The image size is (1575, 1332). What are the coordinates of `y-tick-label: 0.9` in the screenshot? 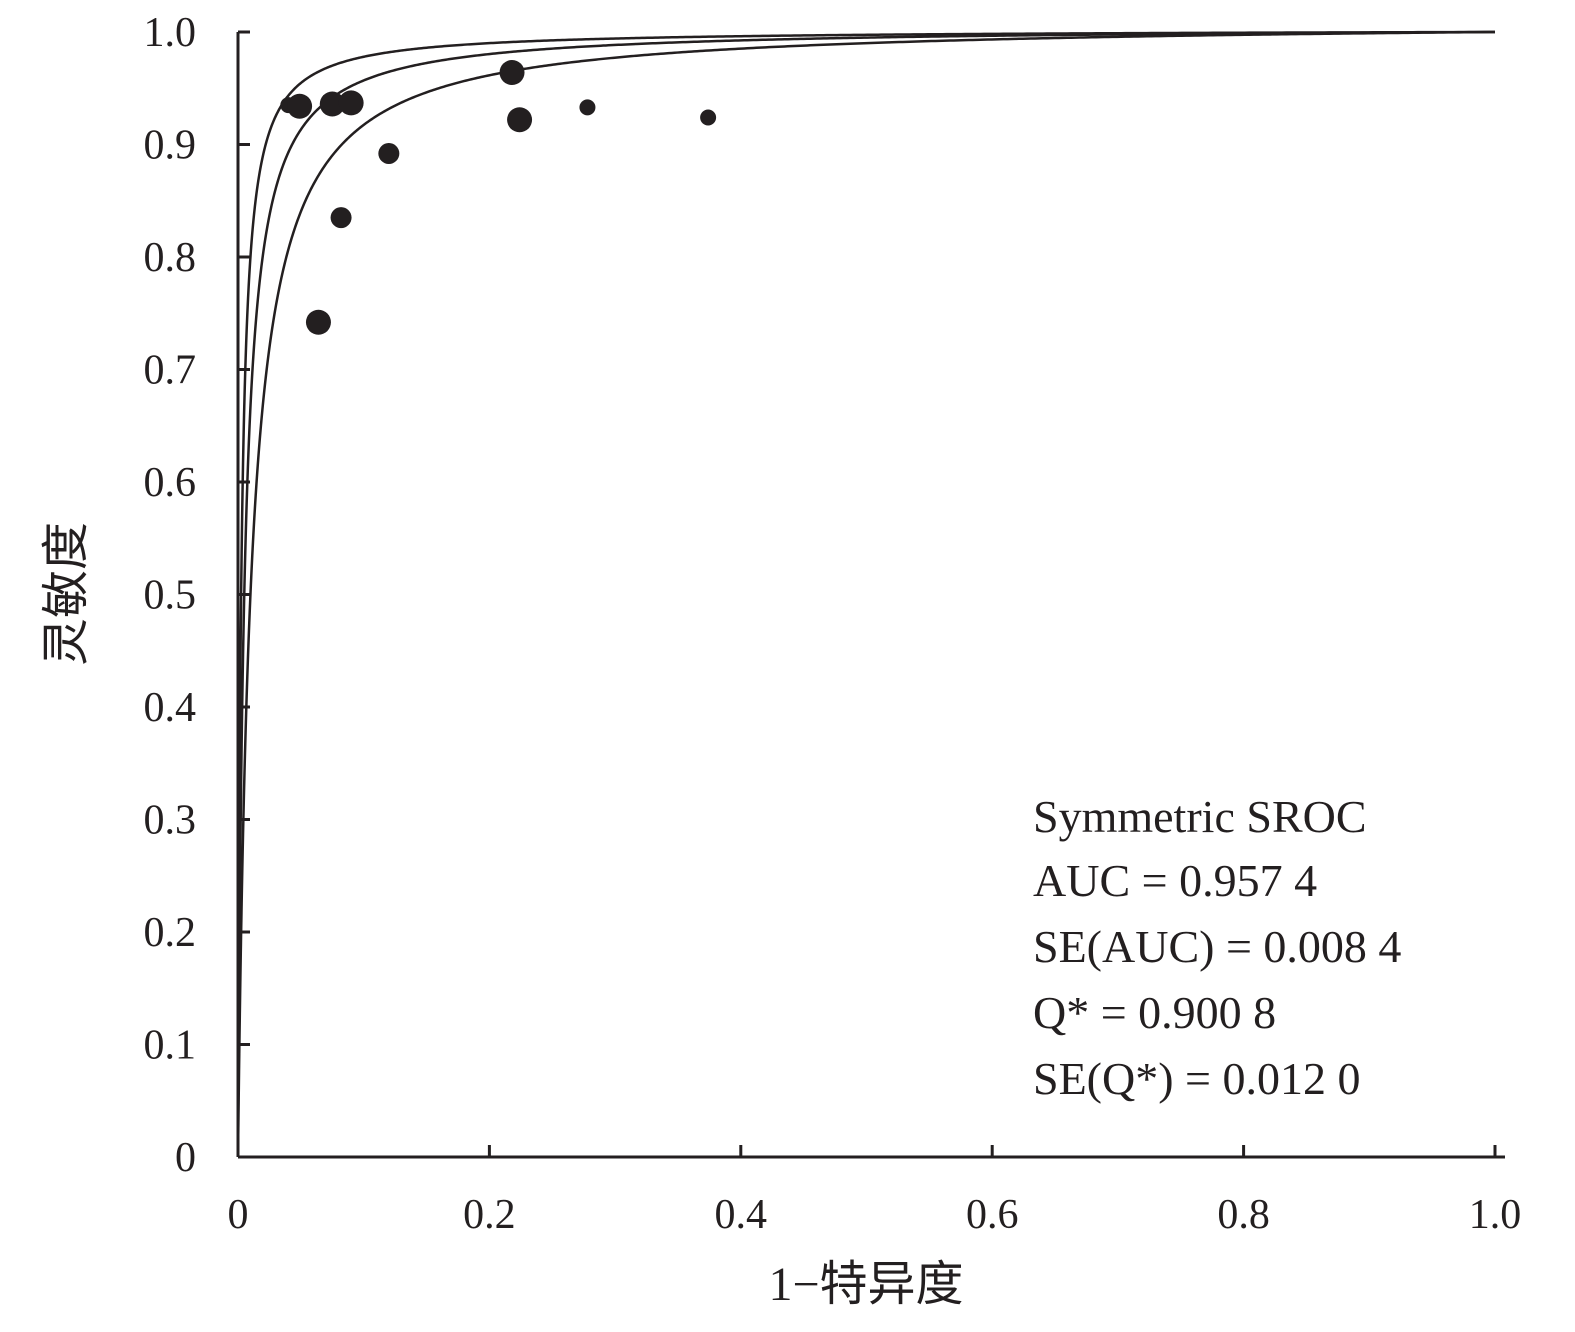 It's located at (170, 146).